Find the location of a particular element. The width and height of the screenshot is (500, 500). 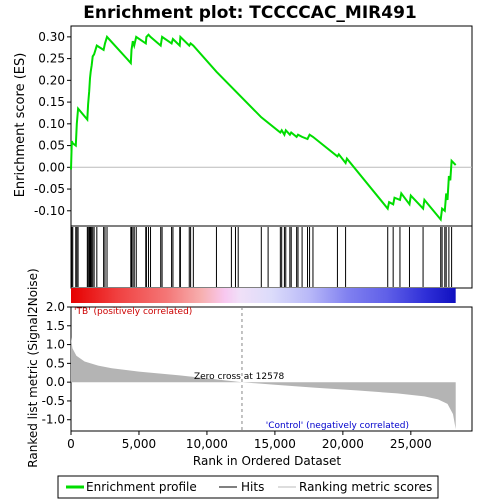

positive-correlation-label: 'TB' (positively correlated) is located at coordinates (133, 312).